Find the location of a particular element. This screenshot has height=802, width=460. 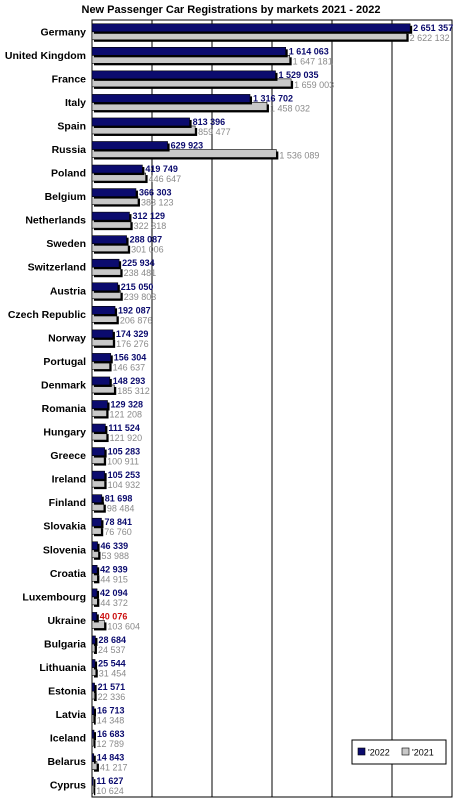

data-label-2021: 239 803 is located at coordinates (140, 297).